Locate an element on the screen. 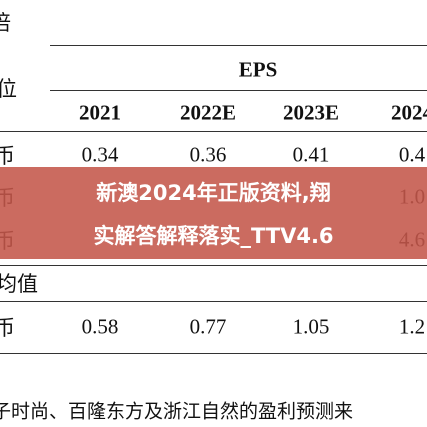  cell: 0.36 is located at coordinates (208, 154).